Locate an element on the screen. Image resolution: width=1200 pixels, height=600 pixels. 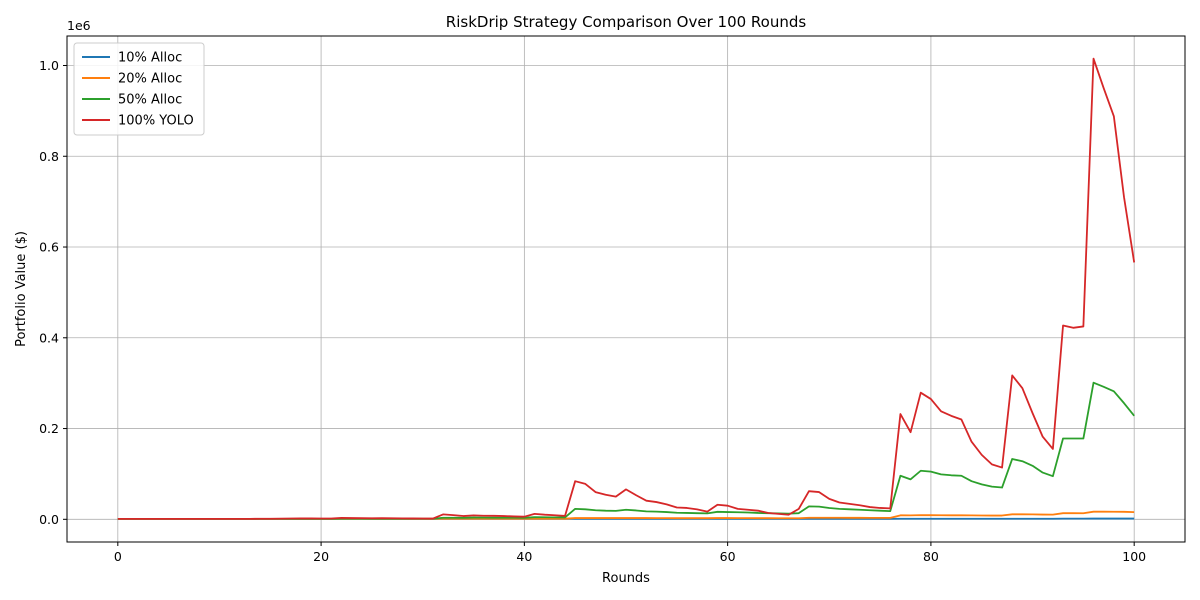
x-tick-label: 20 is located at coordinates (321, 556).